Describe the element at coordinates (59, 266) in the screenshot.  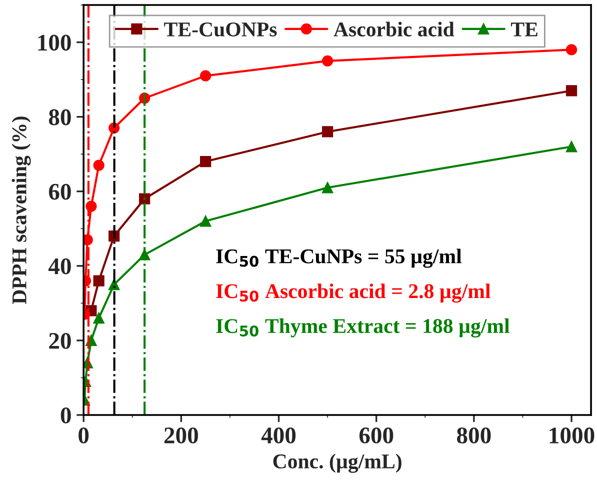
I see `y-tick-label: 40` at that location.